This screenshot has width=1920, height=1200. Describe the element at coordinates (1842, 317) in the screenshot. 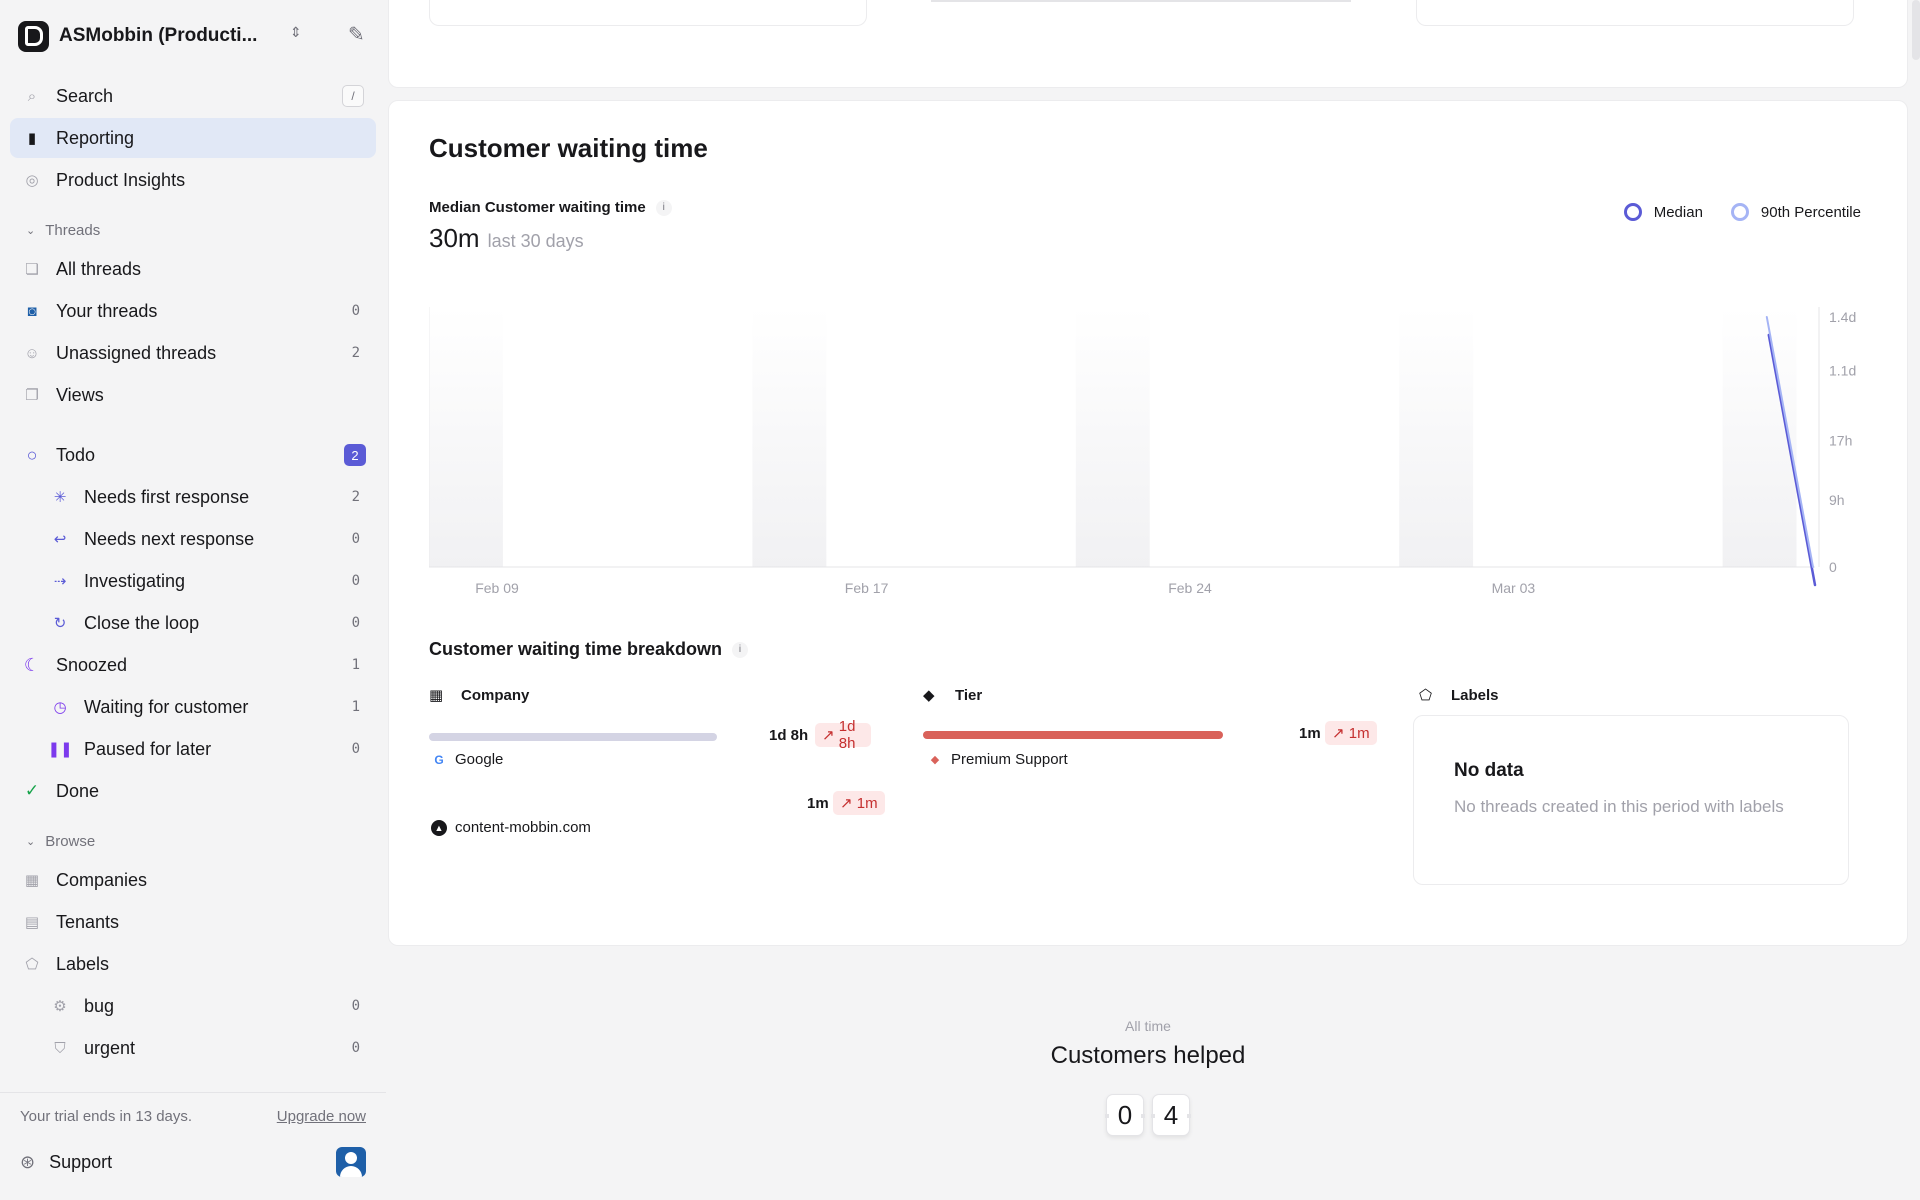

I see `y-tick-label: 1.4d` at that location.